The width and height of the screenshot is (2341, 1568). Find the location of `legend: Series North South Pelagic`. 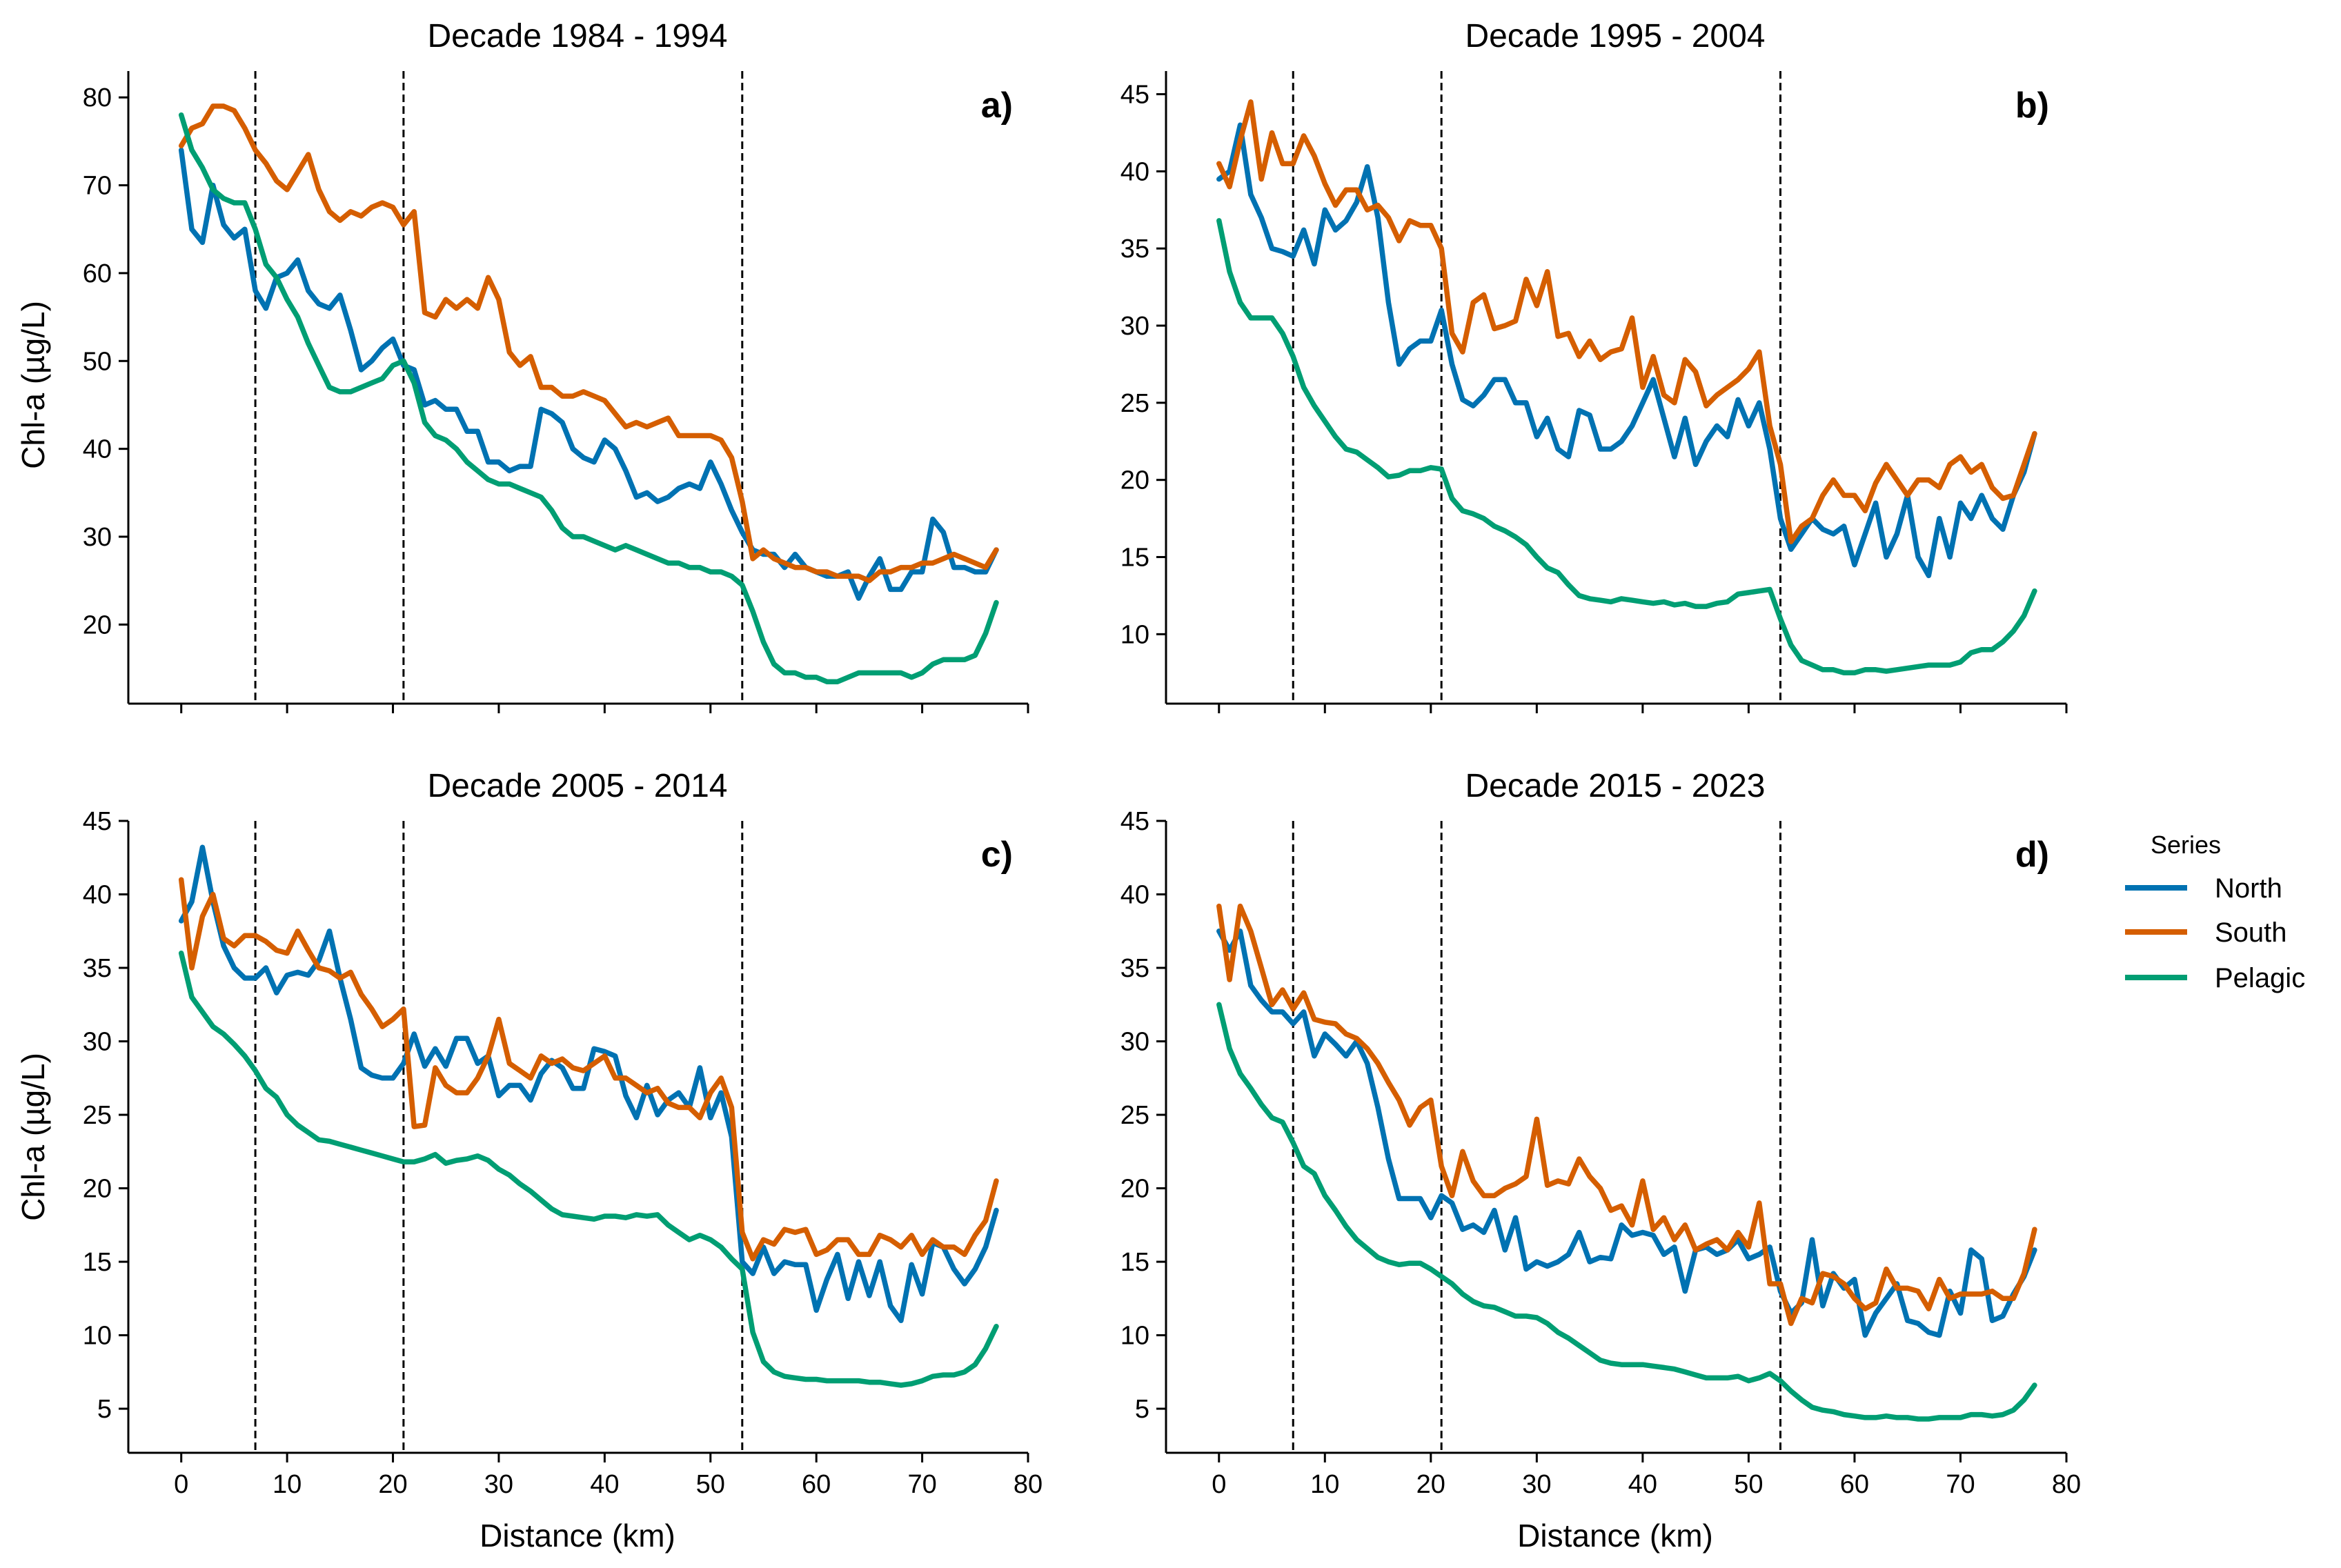

legend: Series North South Pelagic is located at coordinates (2215, 912).